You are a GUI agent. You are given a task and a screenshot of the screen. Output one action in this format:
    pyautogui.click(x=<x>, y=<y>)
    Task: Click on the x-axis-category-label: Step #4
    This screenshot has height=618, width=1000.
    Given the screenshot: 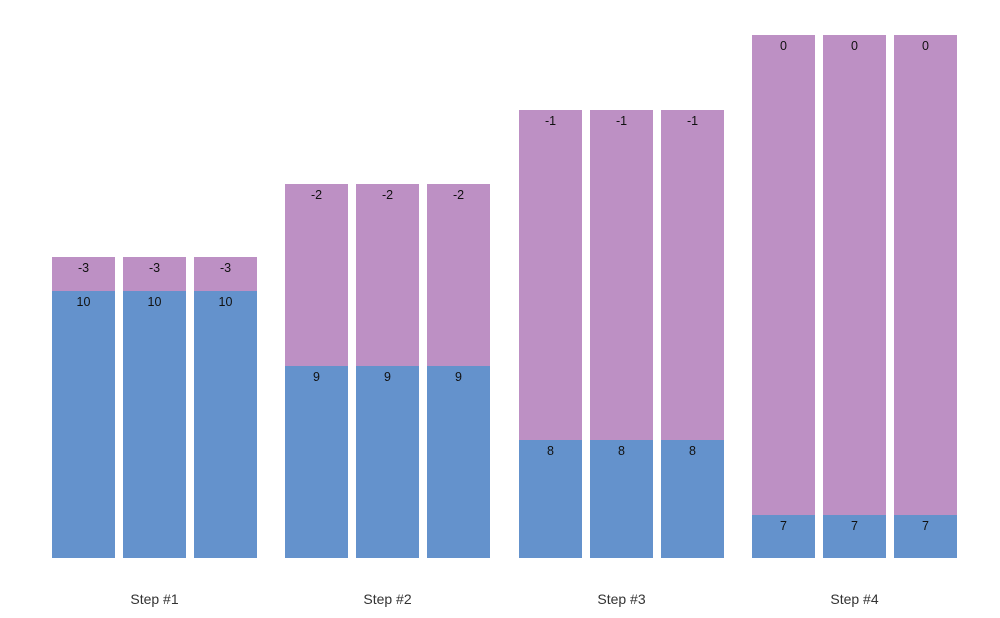 What is the action you would take?
    pyautogui.click(x=854, y=599)
    